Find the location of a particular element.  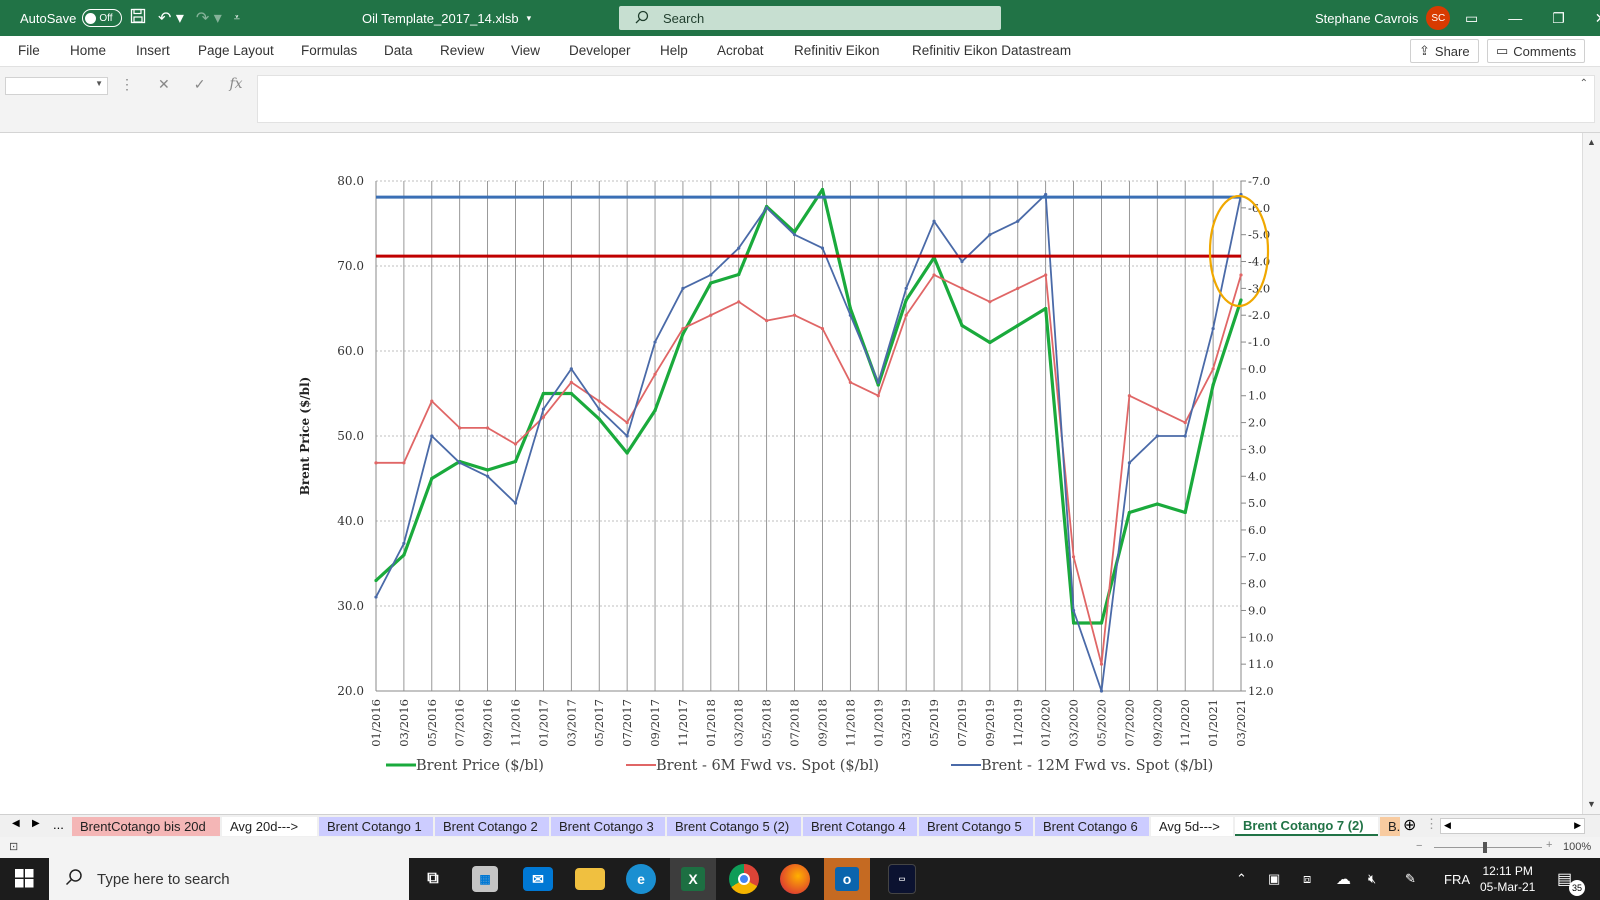

customize-toolbar-icon: ⩡ is located at coordinates (236, 17).